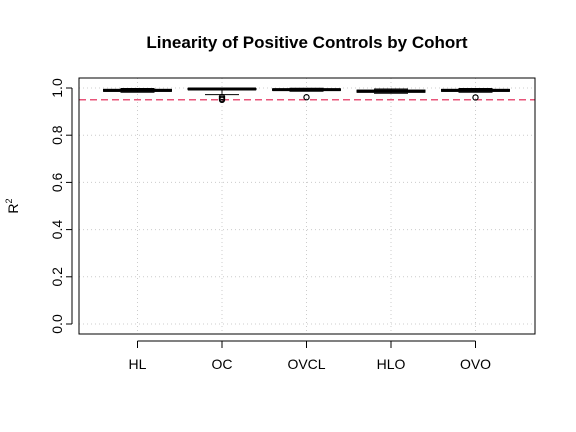 This screenshot has width=576, height=432. What do you see at coordinates (12, 205) in the screenshot?
I see `y-axis-label: R2` at bounding box center [12, 205].